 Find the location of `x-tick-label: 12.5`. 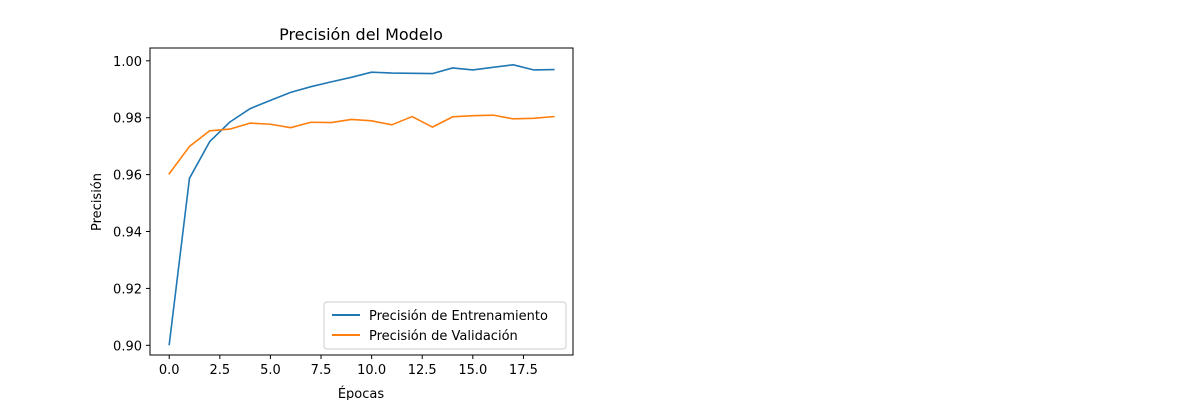

x-tick-label: 12.5 is located at coordinates (422, 370).